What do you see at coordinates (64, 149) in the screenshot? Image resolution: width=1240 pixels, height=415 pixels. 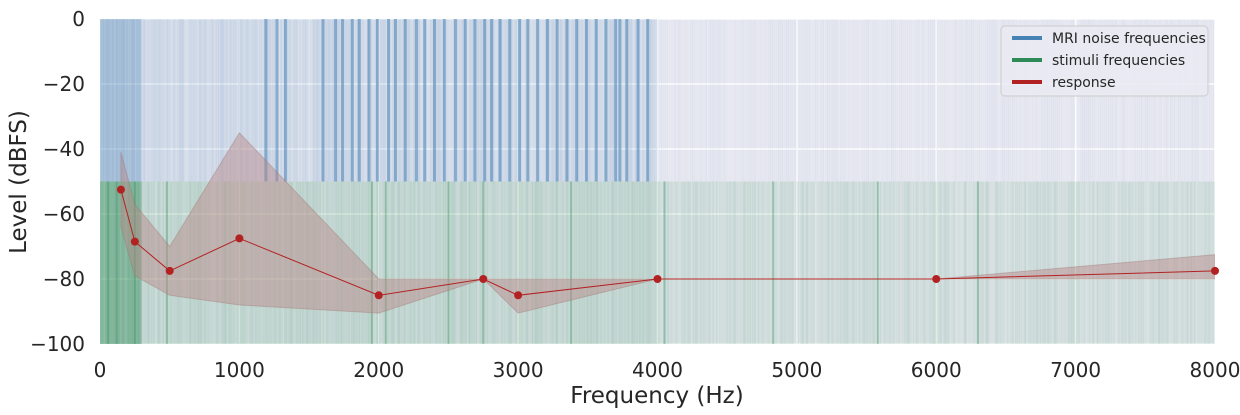 I see `y-tick-label: −40` at bounding box center [64, 149].